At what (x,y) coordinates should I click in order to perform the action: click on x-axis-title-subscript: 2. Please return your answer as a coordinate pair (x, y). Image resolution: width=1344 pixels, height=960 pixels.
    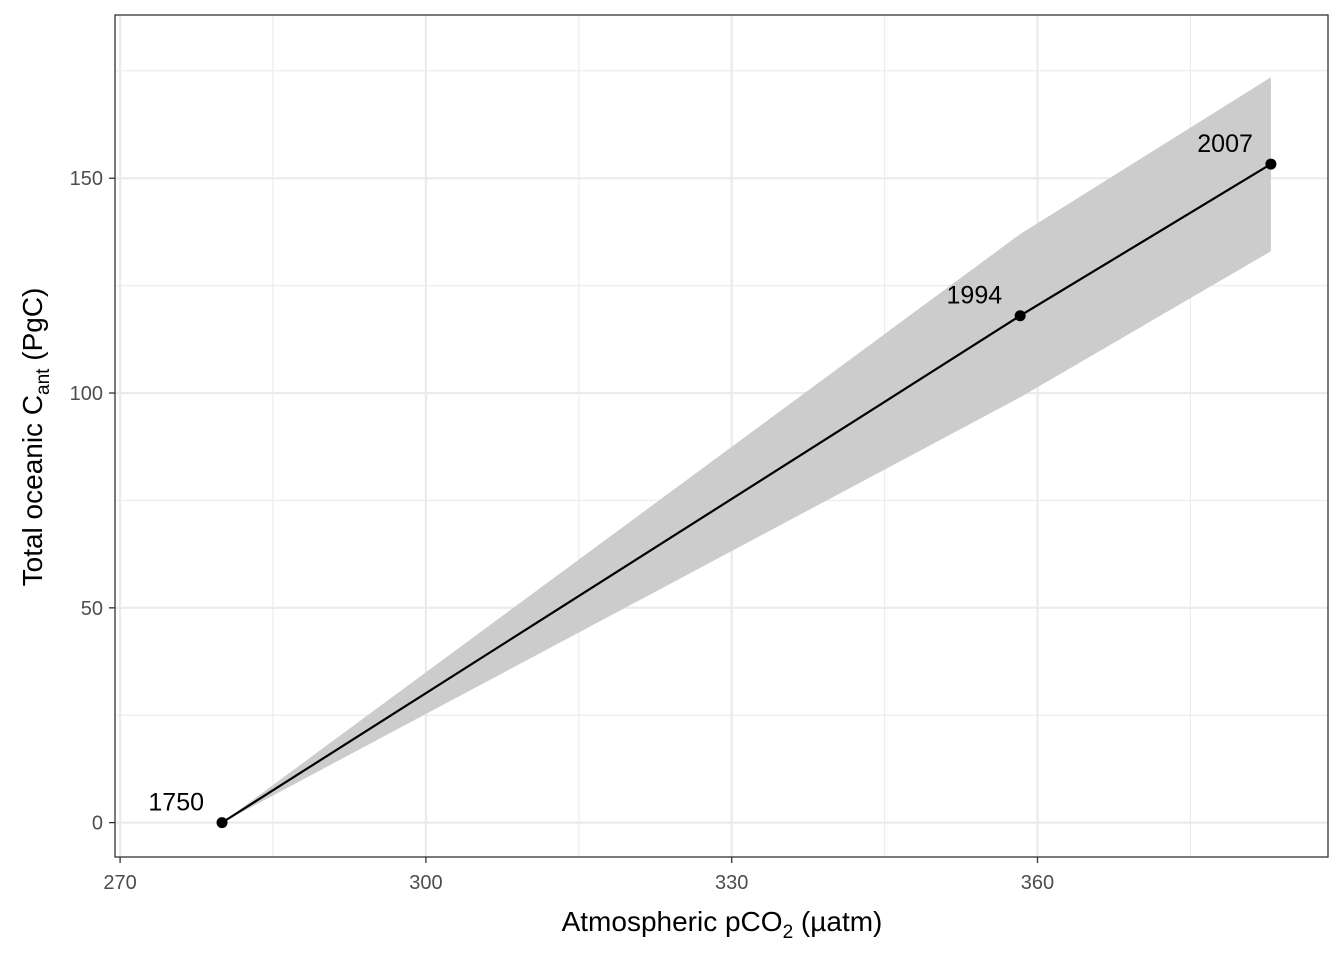
    Looking at the image, I should click on (788, 932).